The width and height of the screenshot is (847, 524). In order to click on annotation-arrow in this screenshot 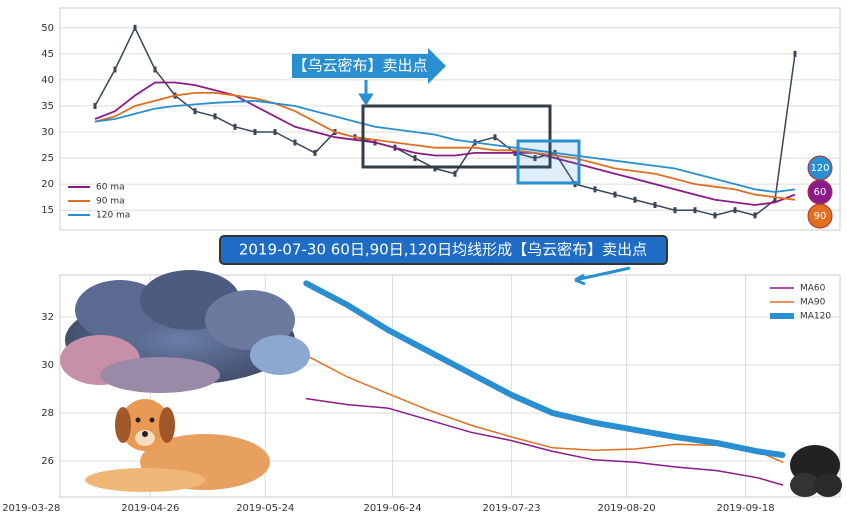, I will do `click(369, 66)`.